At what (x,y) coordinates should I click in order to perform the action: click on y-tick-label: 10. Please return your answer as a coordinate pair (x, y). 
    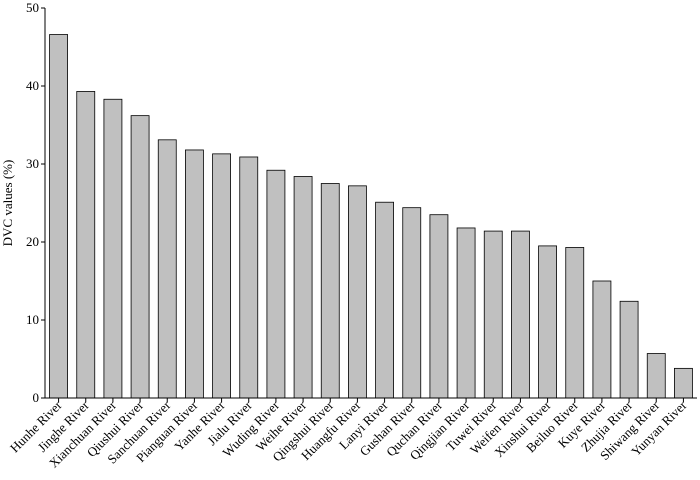
    Looking at the image, I should click on (32, 319).